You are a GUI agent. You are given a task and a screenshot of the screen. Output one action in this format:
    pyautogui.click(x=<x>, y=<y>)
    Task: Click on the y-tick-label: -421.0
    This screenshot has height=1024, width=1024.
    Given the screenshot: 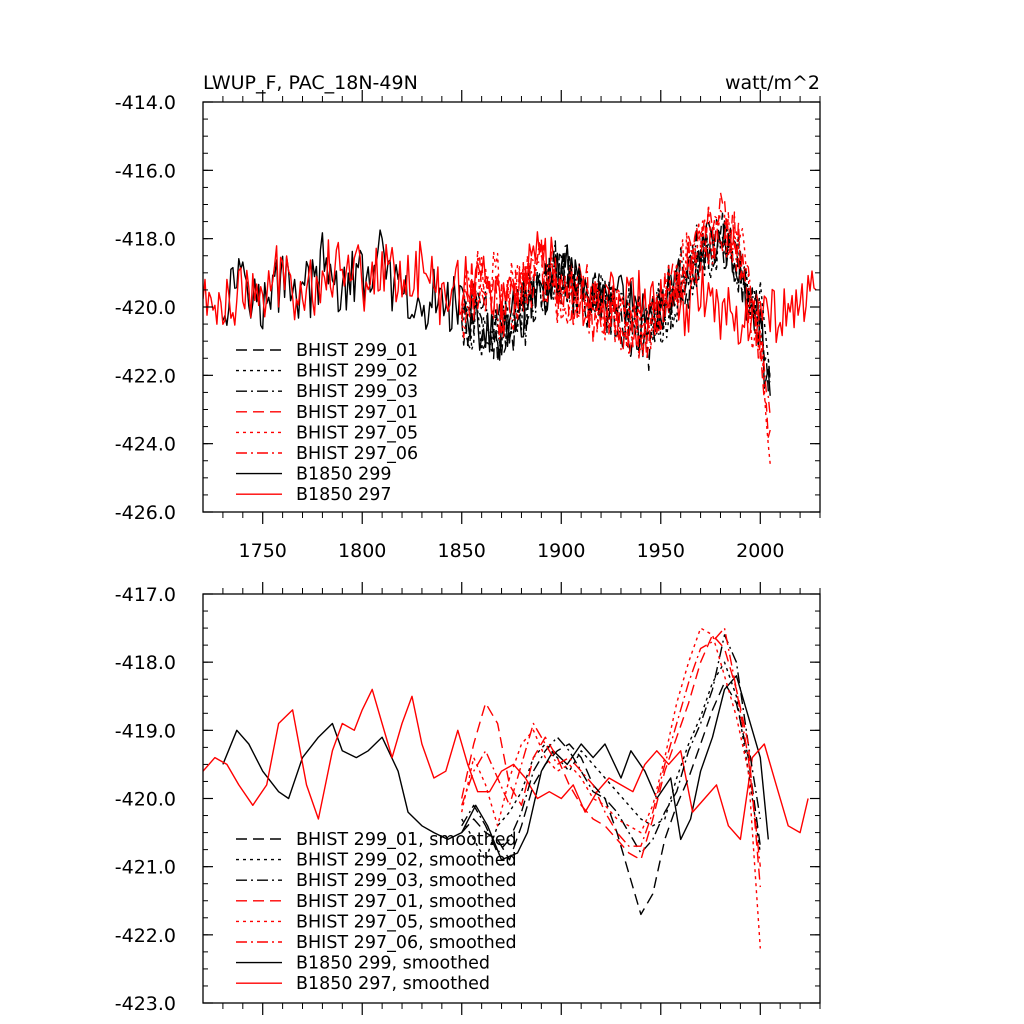 What is the action you would take?
    pyautogui.click(x=145, y=868)
    